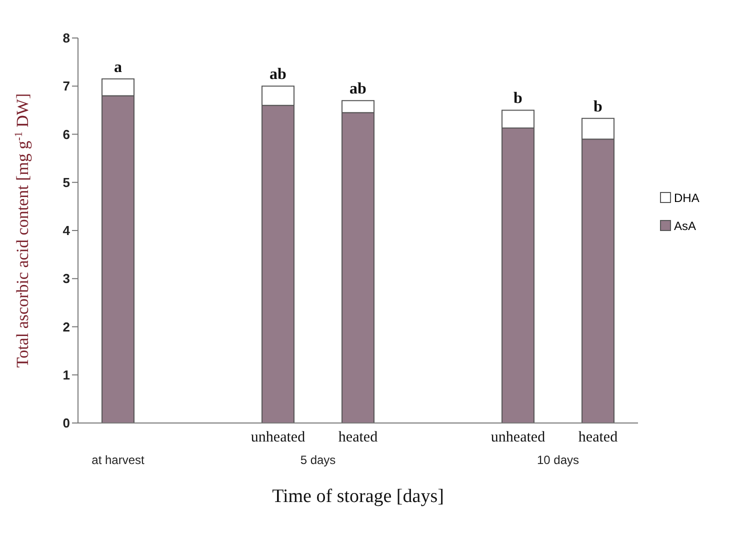  What do you see at coordinates (66, 134) in the screenshot?
I see `y-tick-label: 6` at bounding box center [66, 134].